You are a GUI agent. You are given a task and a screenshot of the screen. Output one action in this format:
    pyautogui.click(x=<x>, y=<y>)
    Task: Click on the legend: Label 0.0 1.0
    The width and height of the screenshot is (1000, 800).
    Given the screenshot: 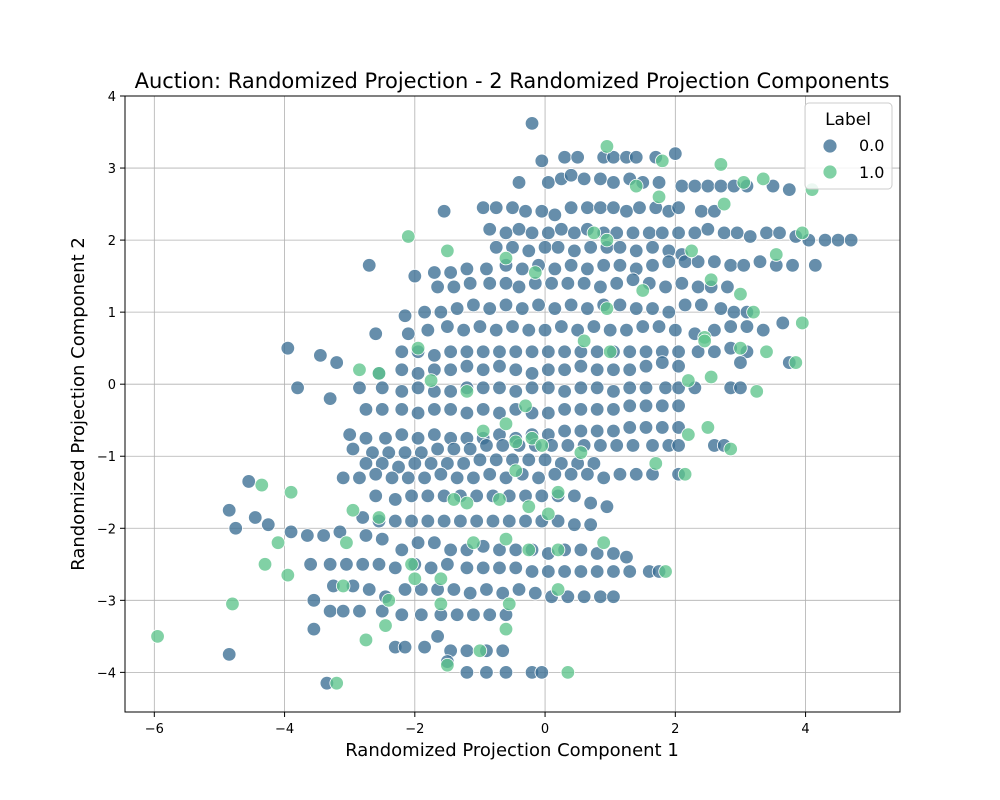 What is the action you would take?
    pyautogui.click(x=848, y=146)
    